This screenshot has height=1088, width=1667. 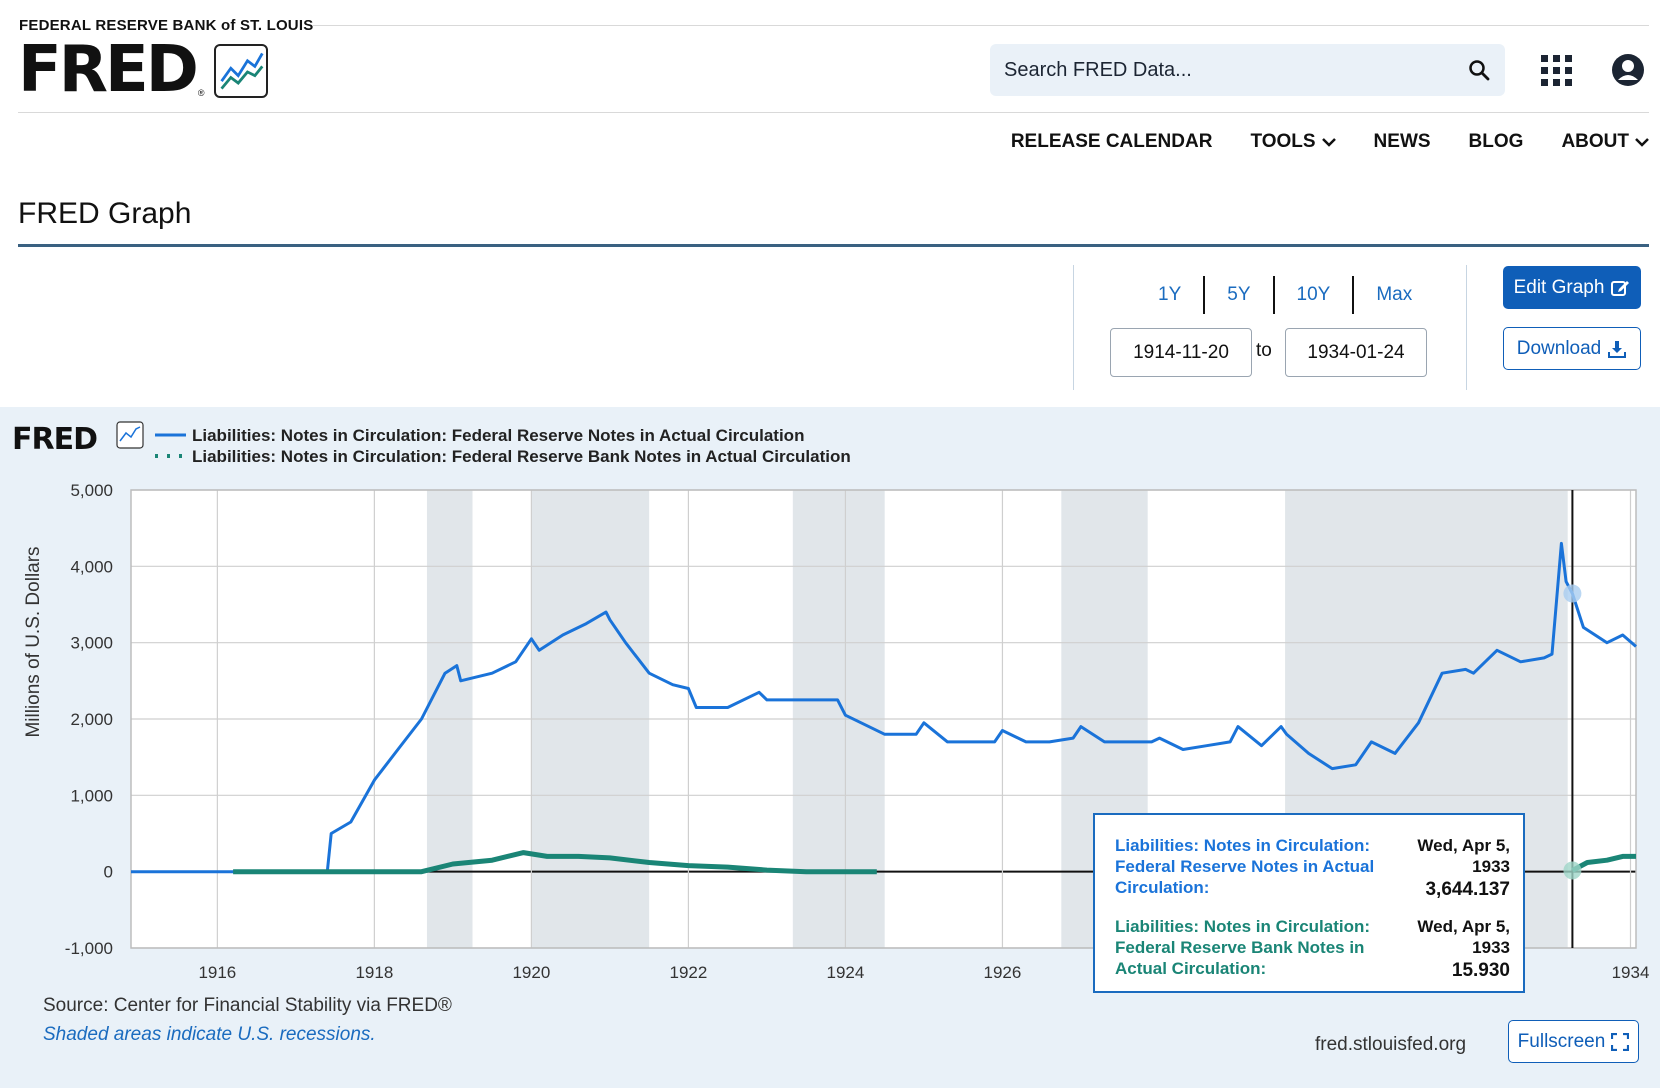 I want to click on range-max-button: Max, so click(x=1393, y=295).